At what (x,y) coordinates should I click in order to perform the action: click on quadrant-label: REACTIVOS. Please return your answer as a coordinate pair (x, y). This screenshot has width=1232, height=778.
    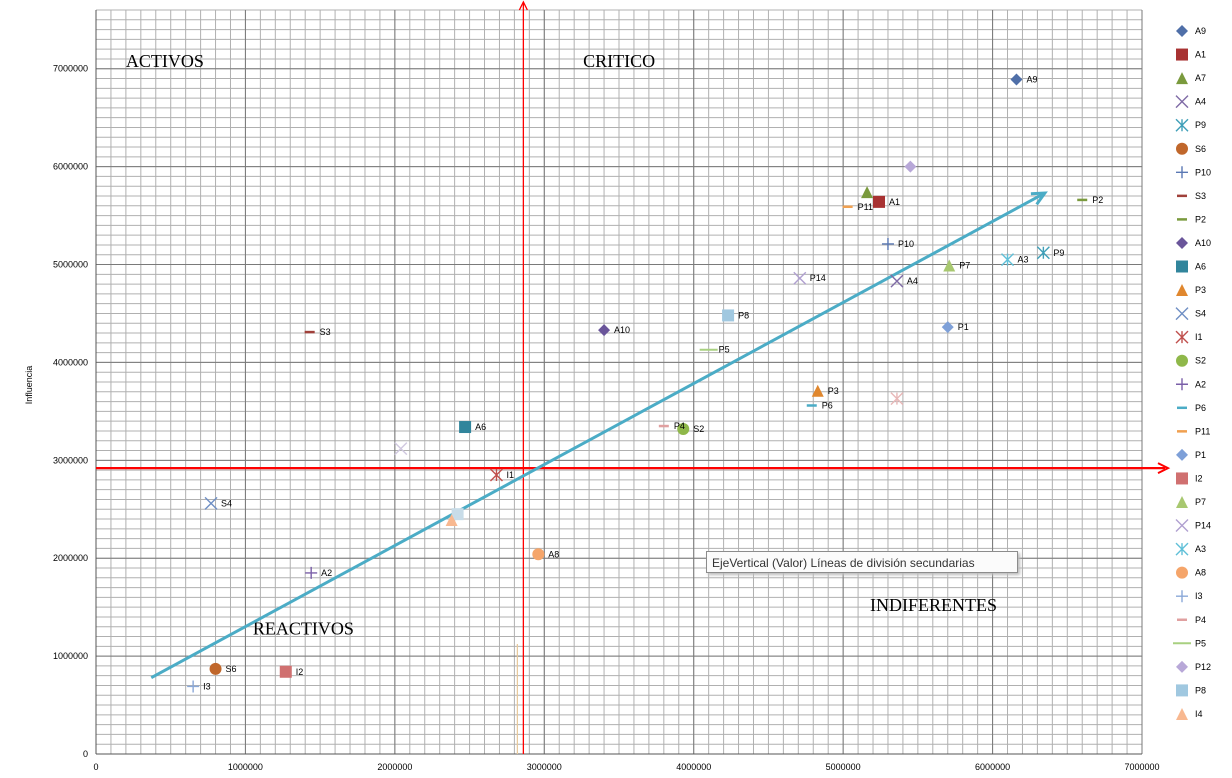
    Looking at the image, I should click on (303, 629).